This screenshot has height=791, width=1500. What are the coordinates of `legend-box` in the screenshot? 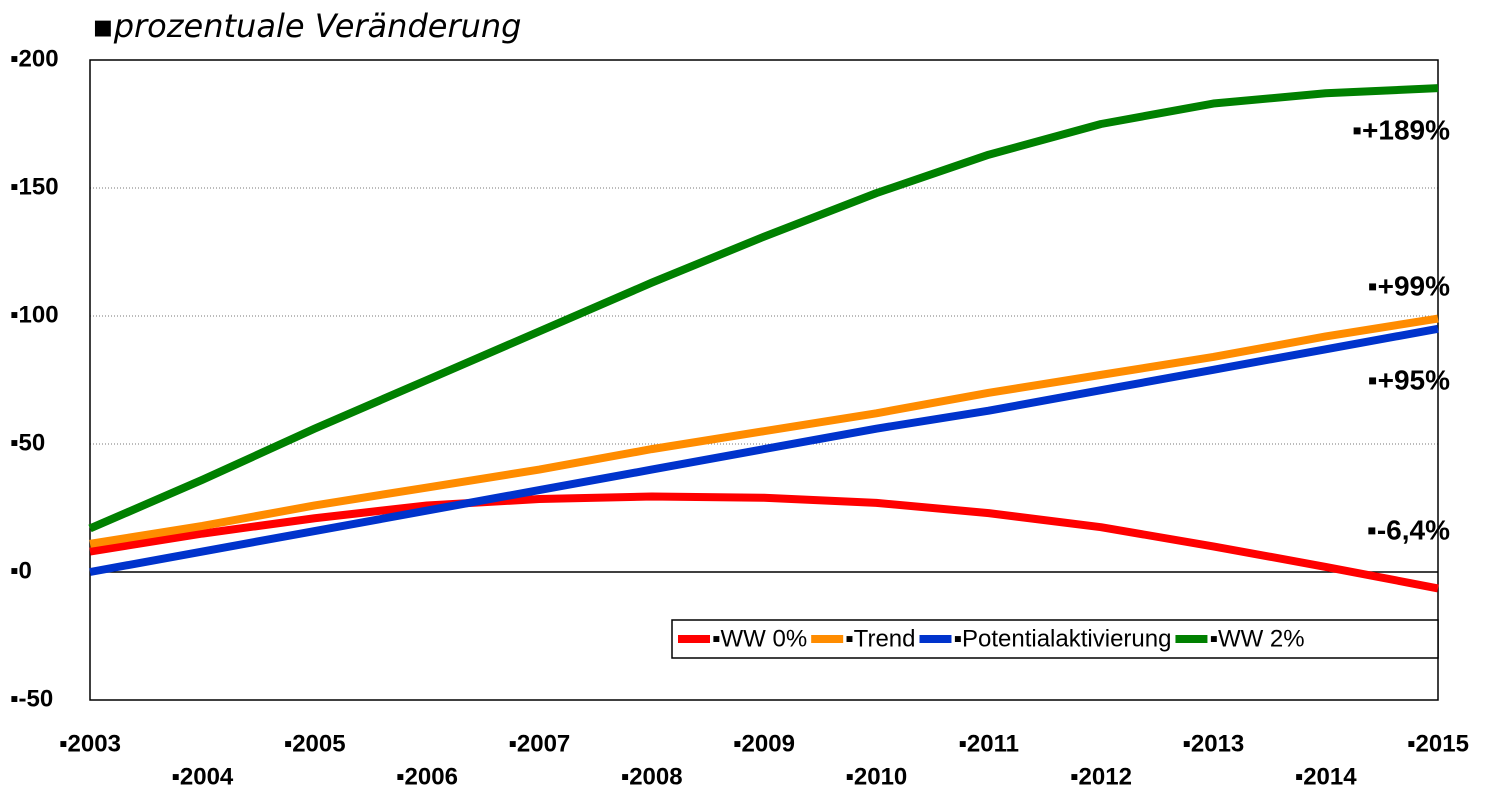 It's located at (1055, 639).